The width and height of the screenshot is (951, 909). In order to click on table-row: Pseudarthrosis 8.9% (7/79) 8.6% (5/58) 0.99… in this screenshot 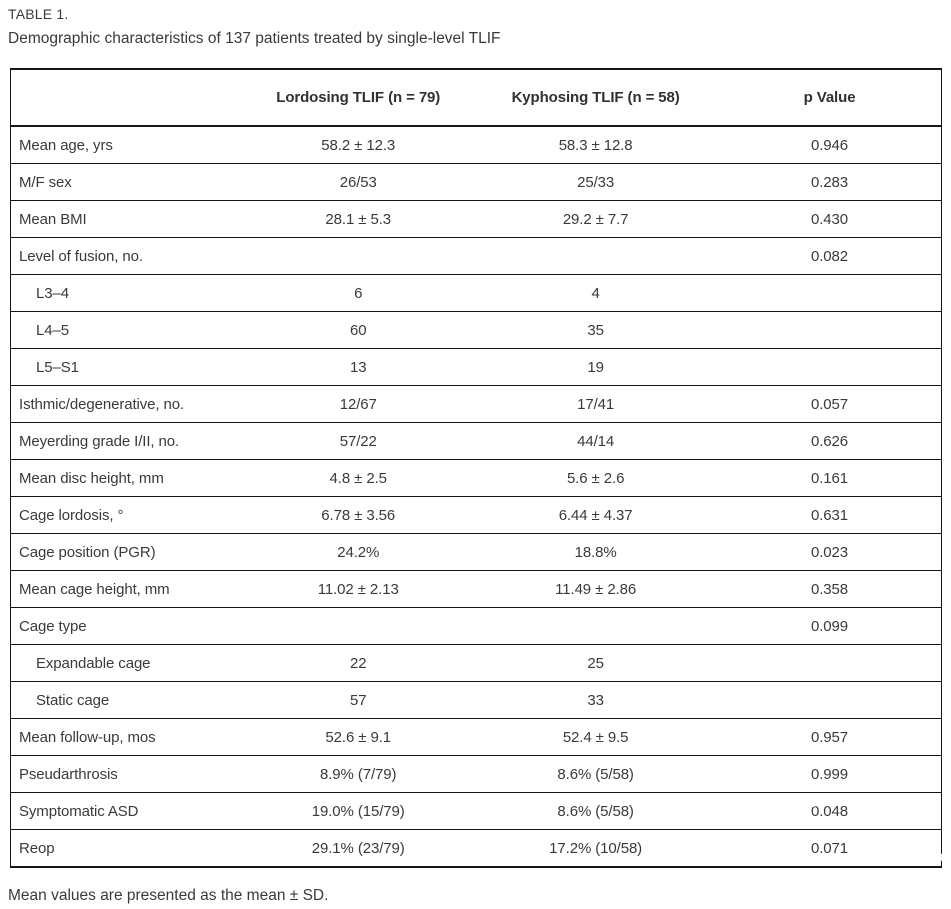, I will do `click(476, 774)`.